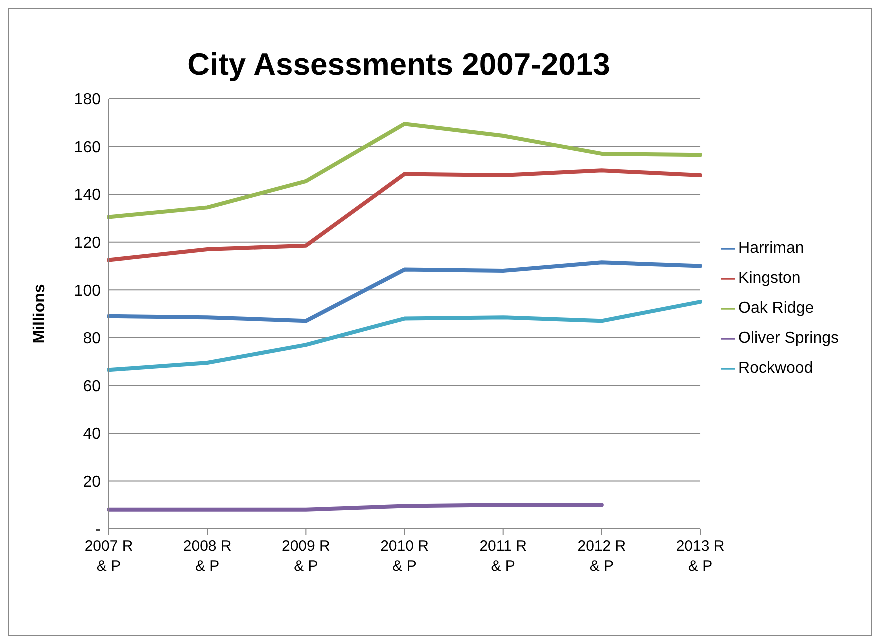  Describe the element at coordinates (92, 482) in the screenshot. I see `y-tick-label: 20` at that location.